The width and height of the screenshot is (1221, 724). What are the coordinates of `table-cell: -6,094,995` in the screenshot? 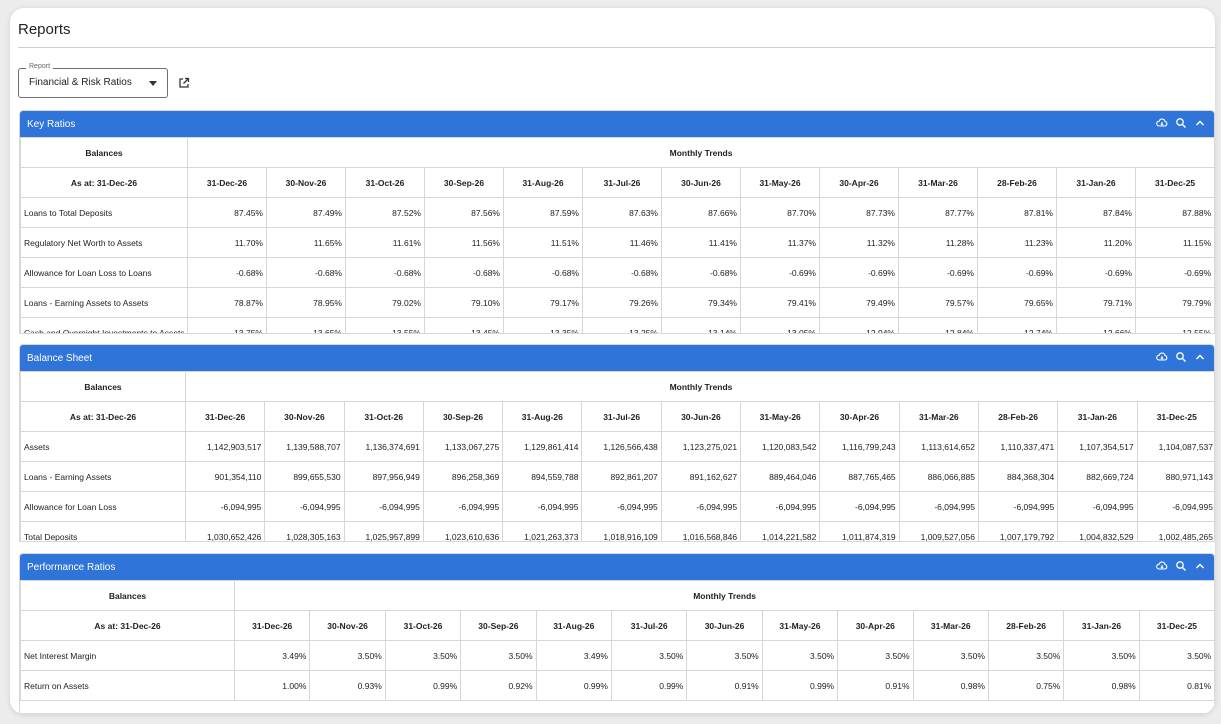 It's located at (701, 506).